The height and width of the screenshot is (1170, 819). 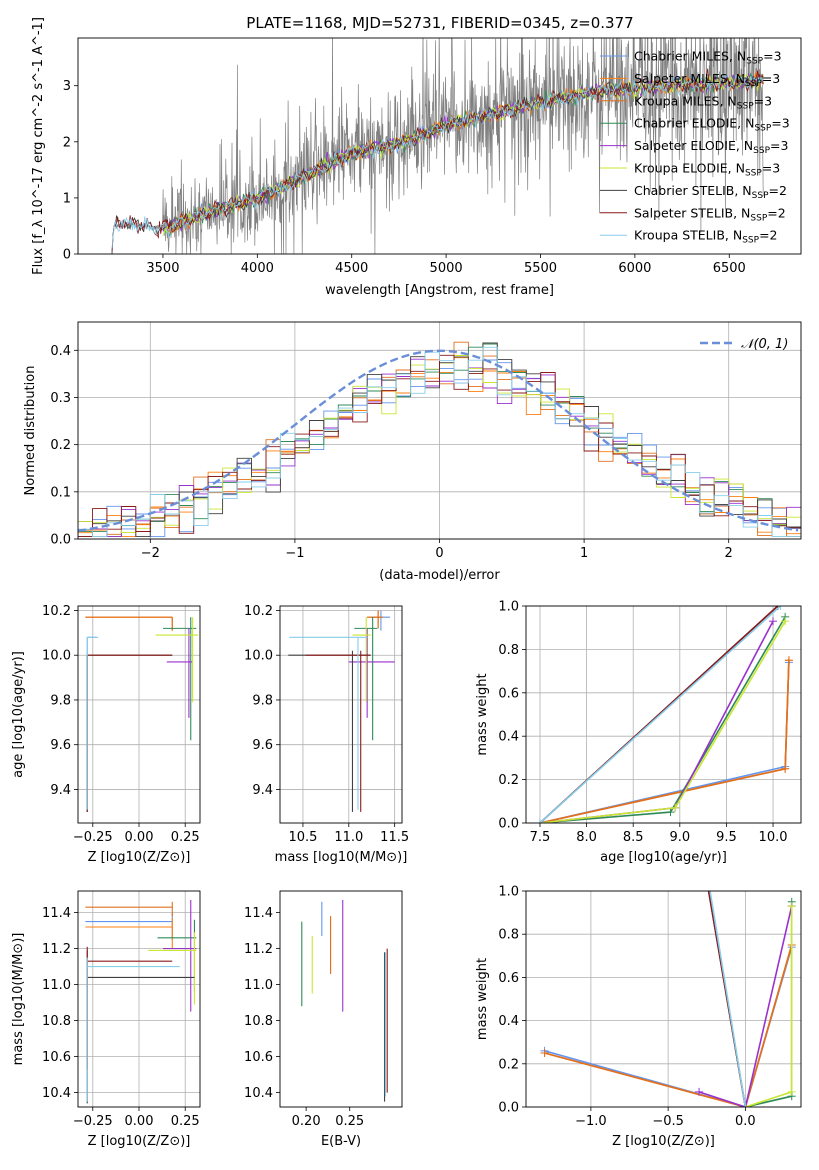 I want to click on x-tick-label: 0, so click(x=439, y=553).